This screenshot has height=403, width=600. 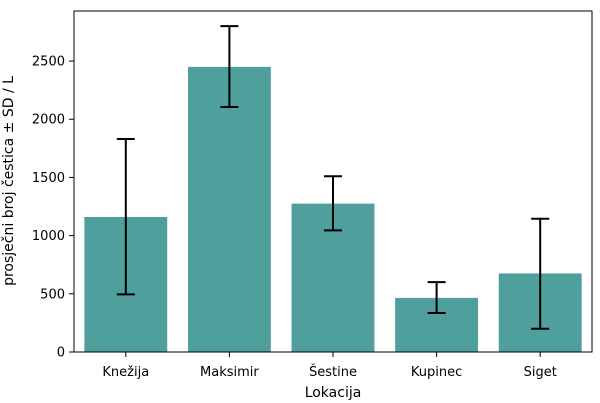 What do you see at coordinates (48, 236) in the screenshot?
I see `y-tick-label: 1000` at bounding box center [48, 236].